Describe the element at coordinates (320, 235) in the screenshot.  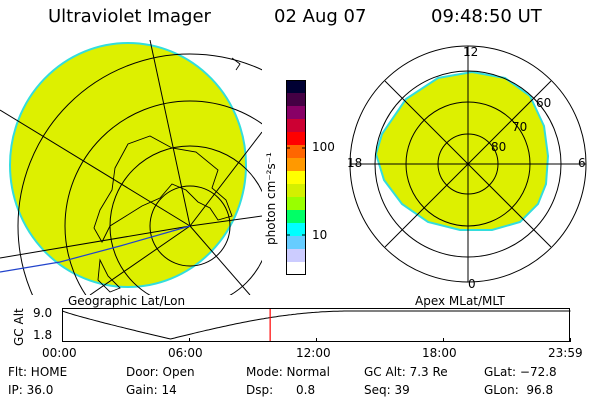
I see `colorbar-tick-10: 10` at that location.